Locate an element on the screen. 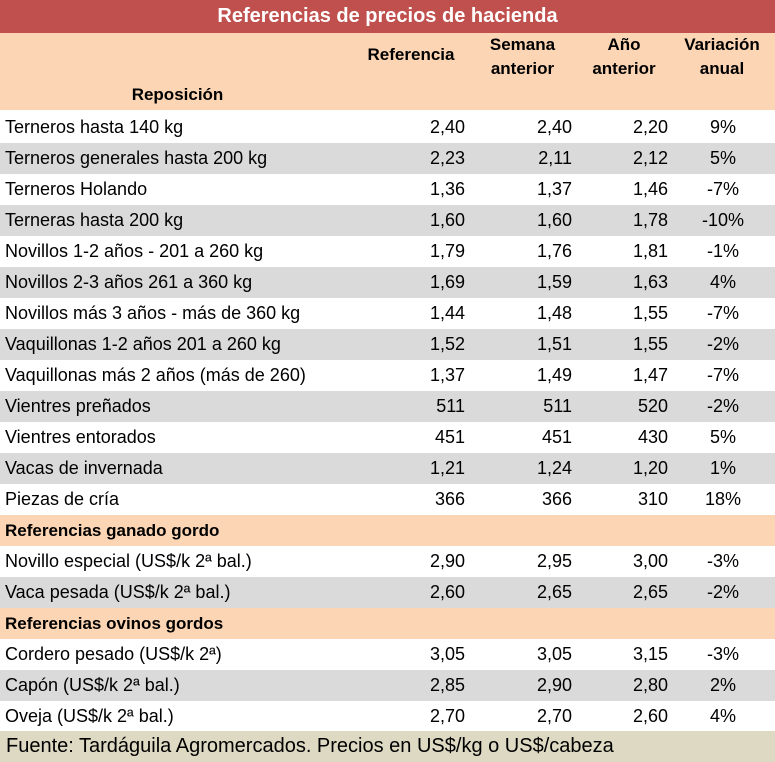 The height and width of the screenshot is (762, 775). section-label: Referencias ovinos gordos is located at coordinates (114, 623).